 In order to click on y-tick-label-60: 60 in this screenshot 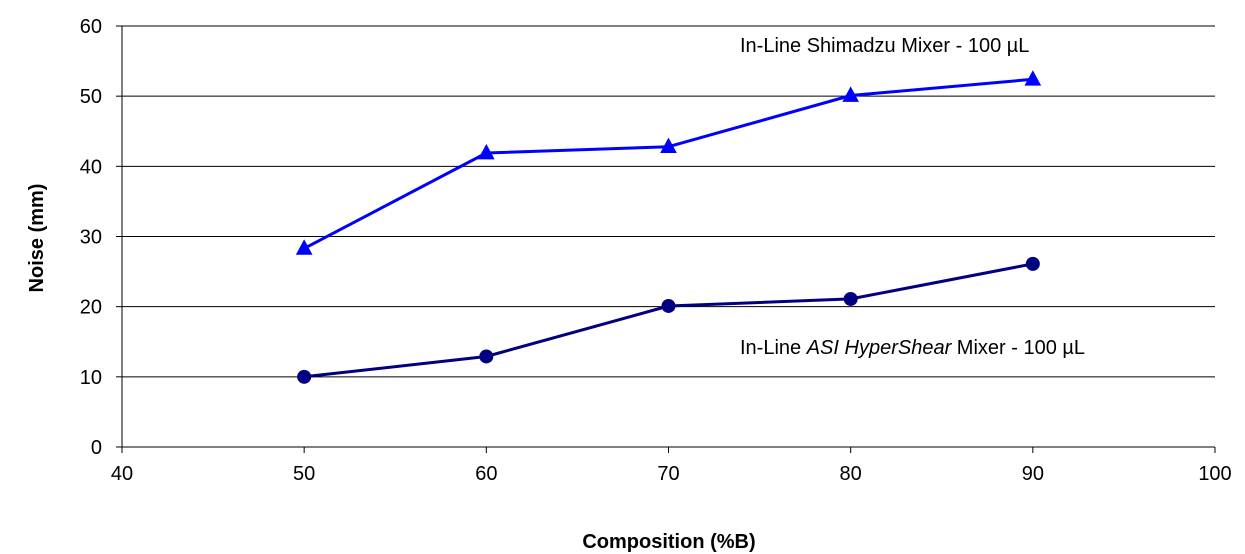, I will do `click(91, 27)`.